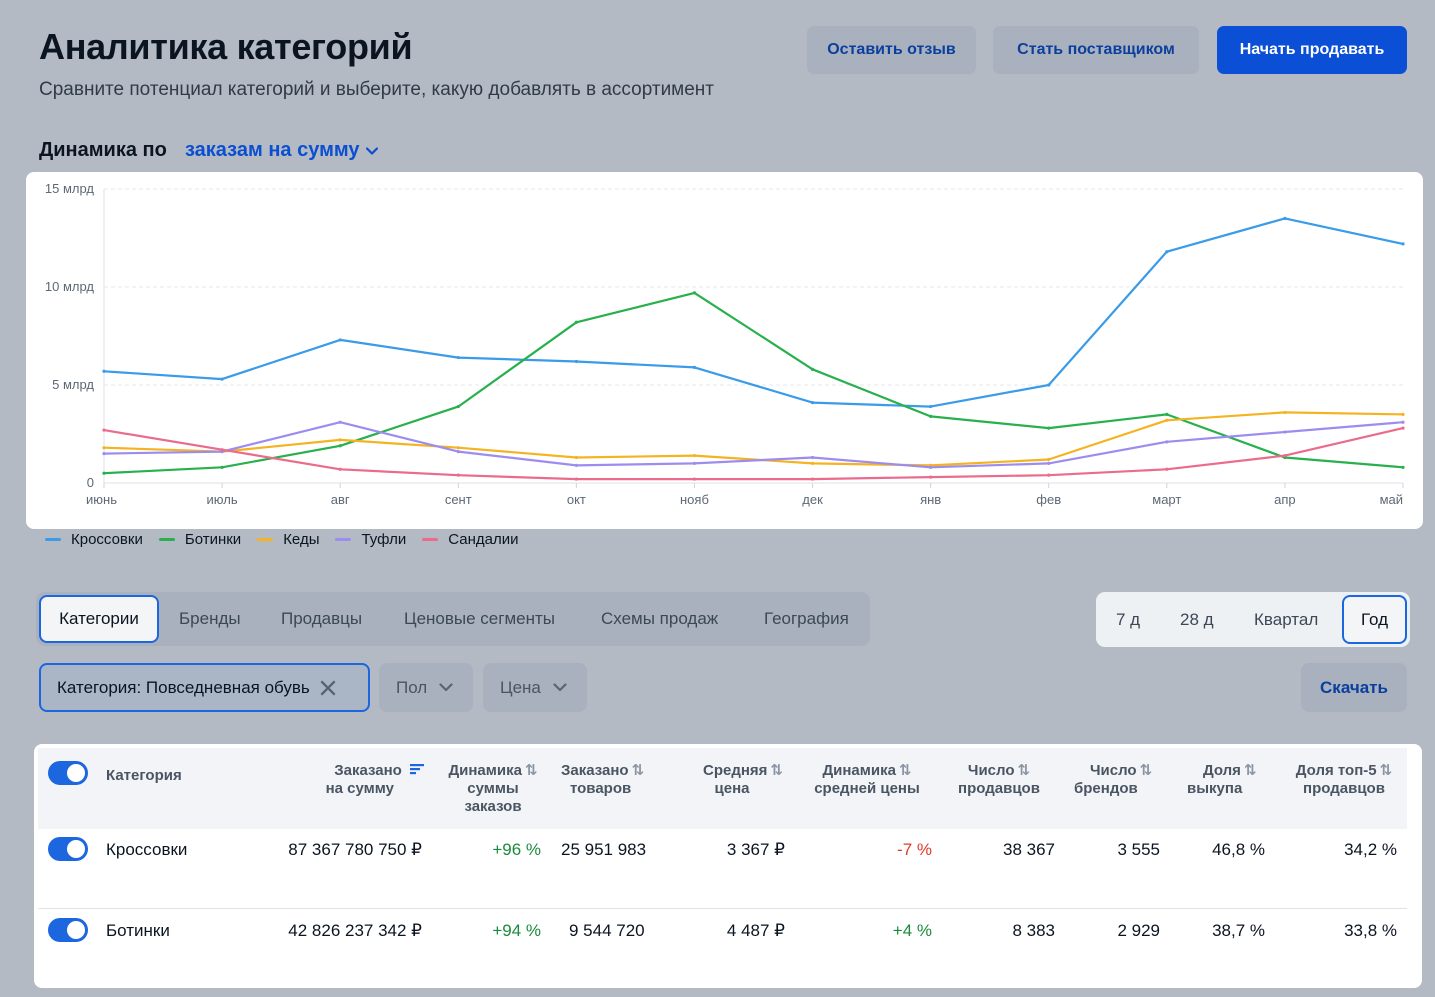 The width and height of the screenshot is (1435, 997). I want to click on column-buyout-line1: Доля, so click(1222, 770).